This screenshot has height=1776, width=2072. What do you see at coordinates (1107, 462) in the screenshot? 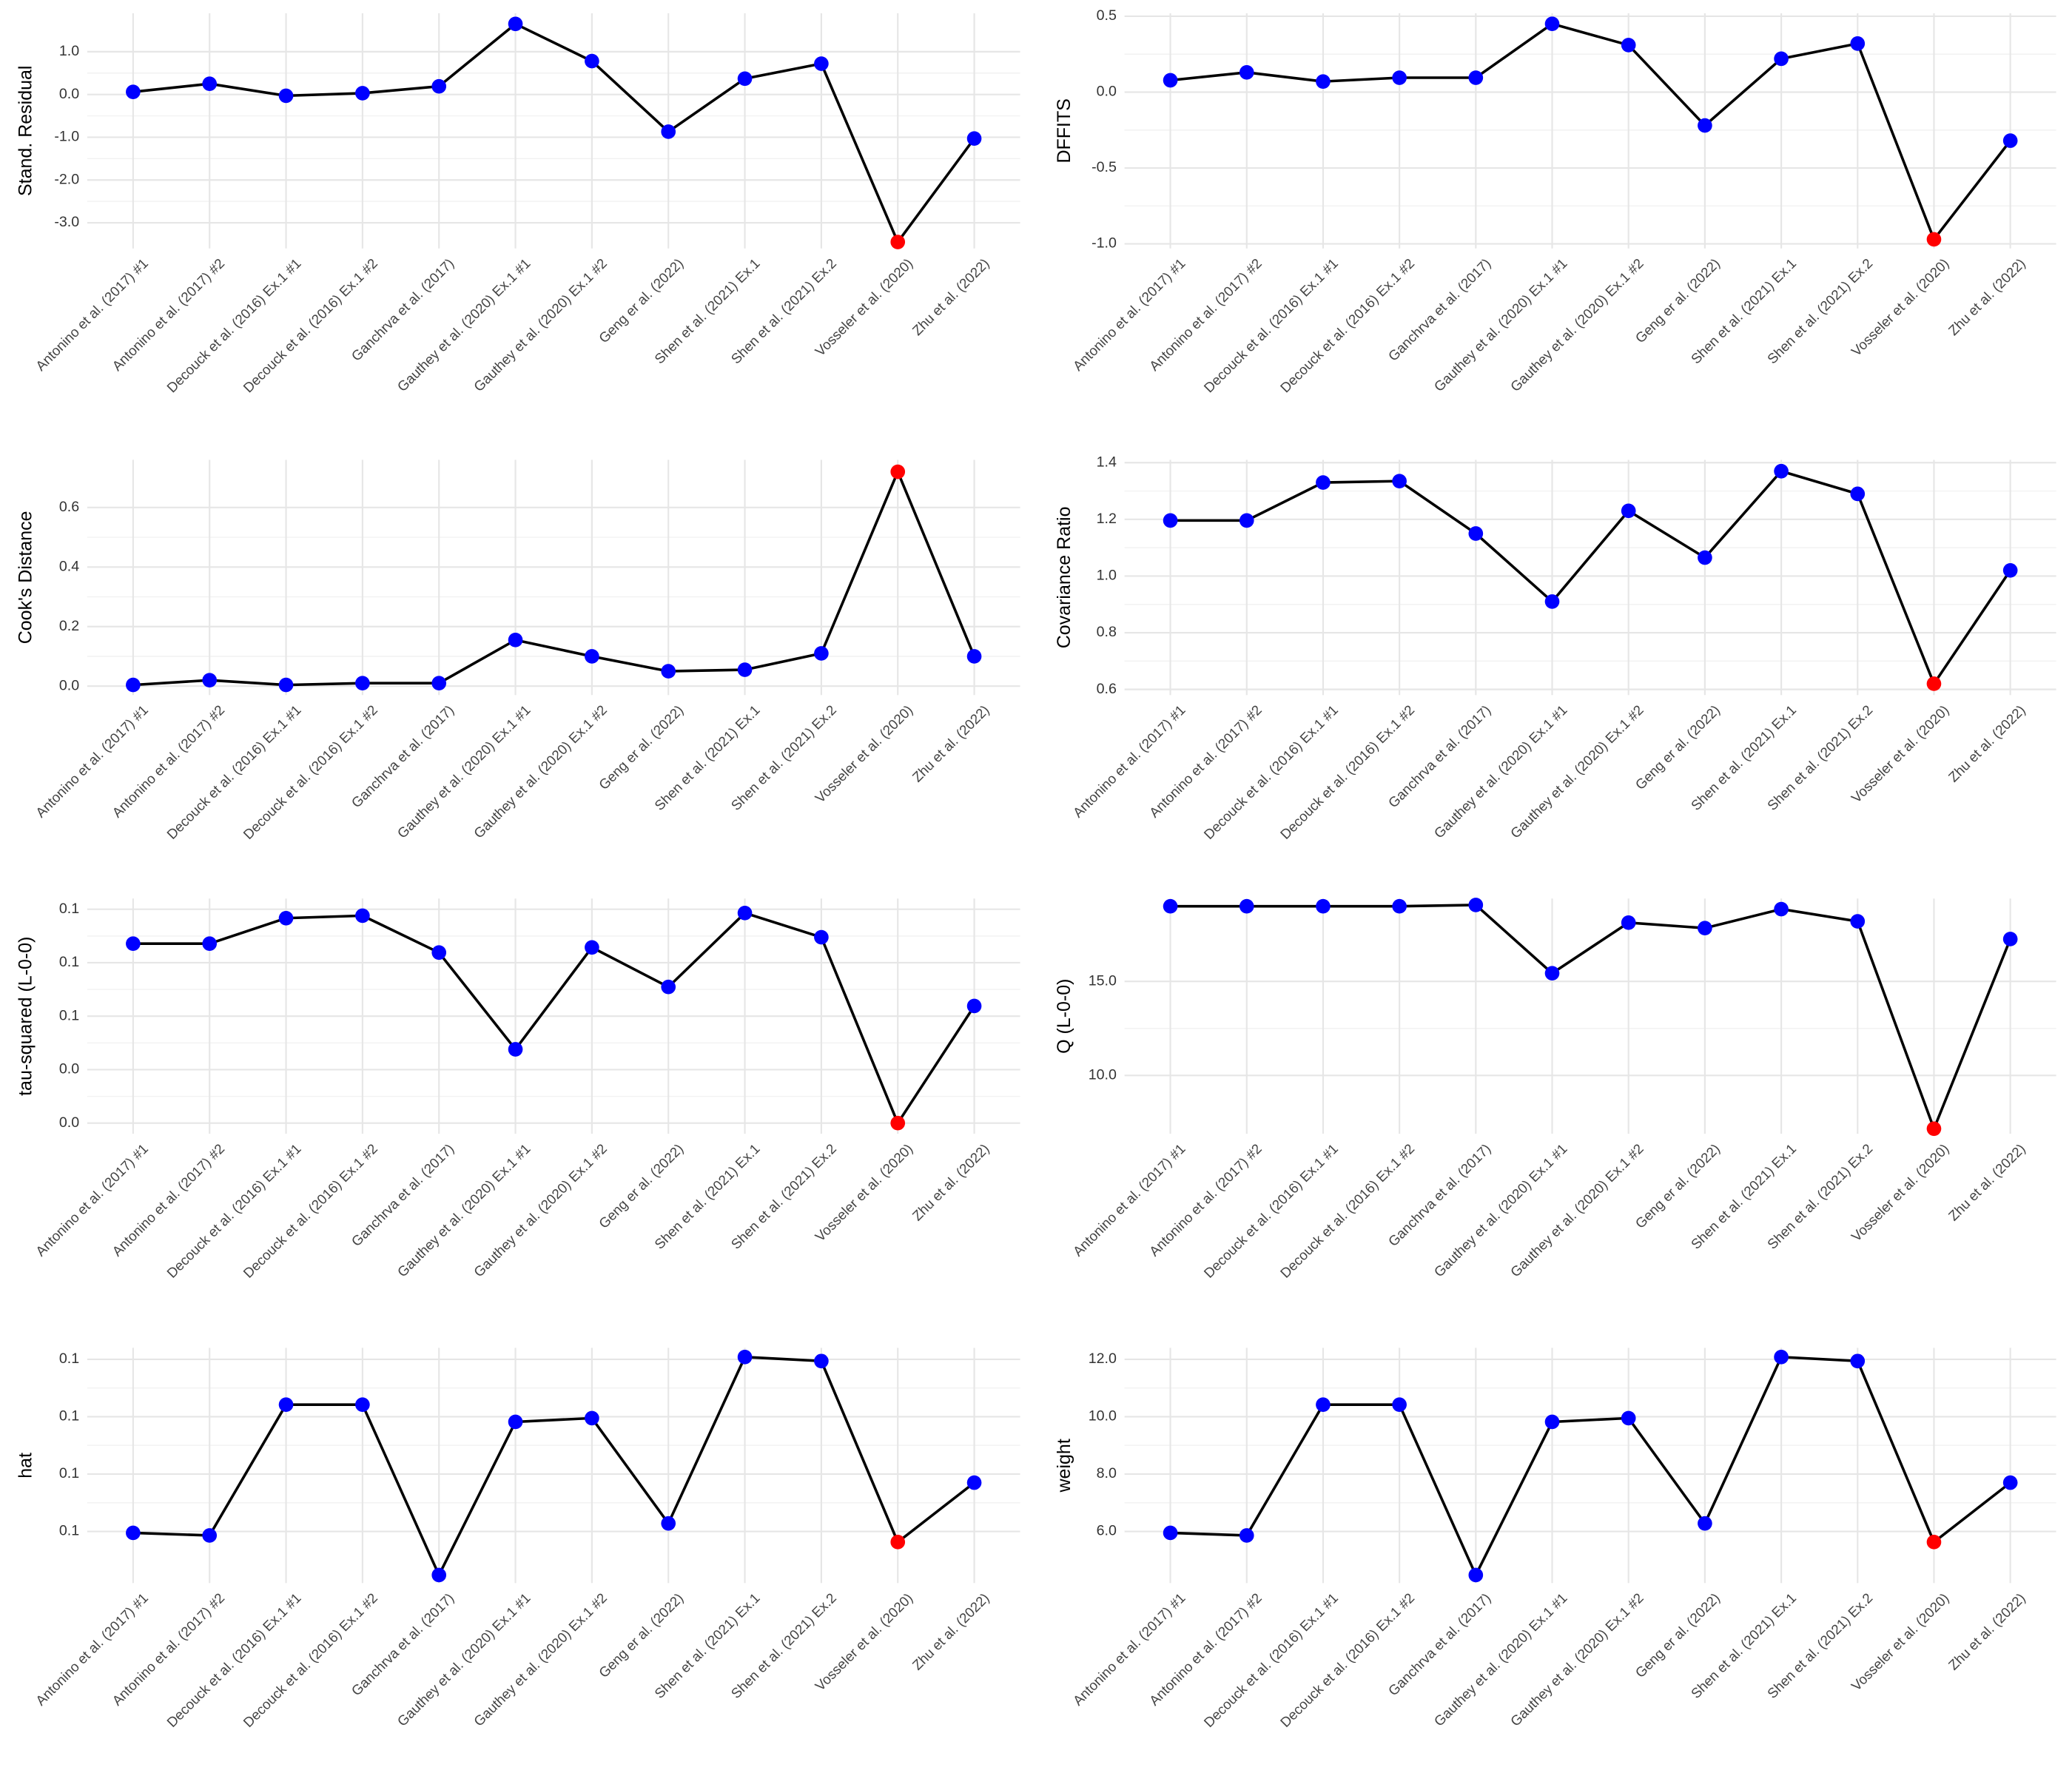
I see `y-tick-label: 1.4` at bounding box center [1107, 462].